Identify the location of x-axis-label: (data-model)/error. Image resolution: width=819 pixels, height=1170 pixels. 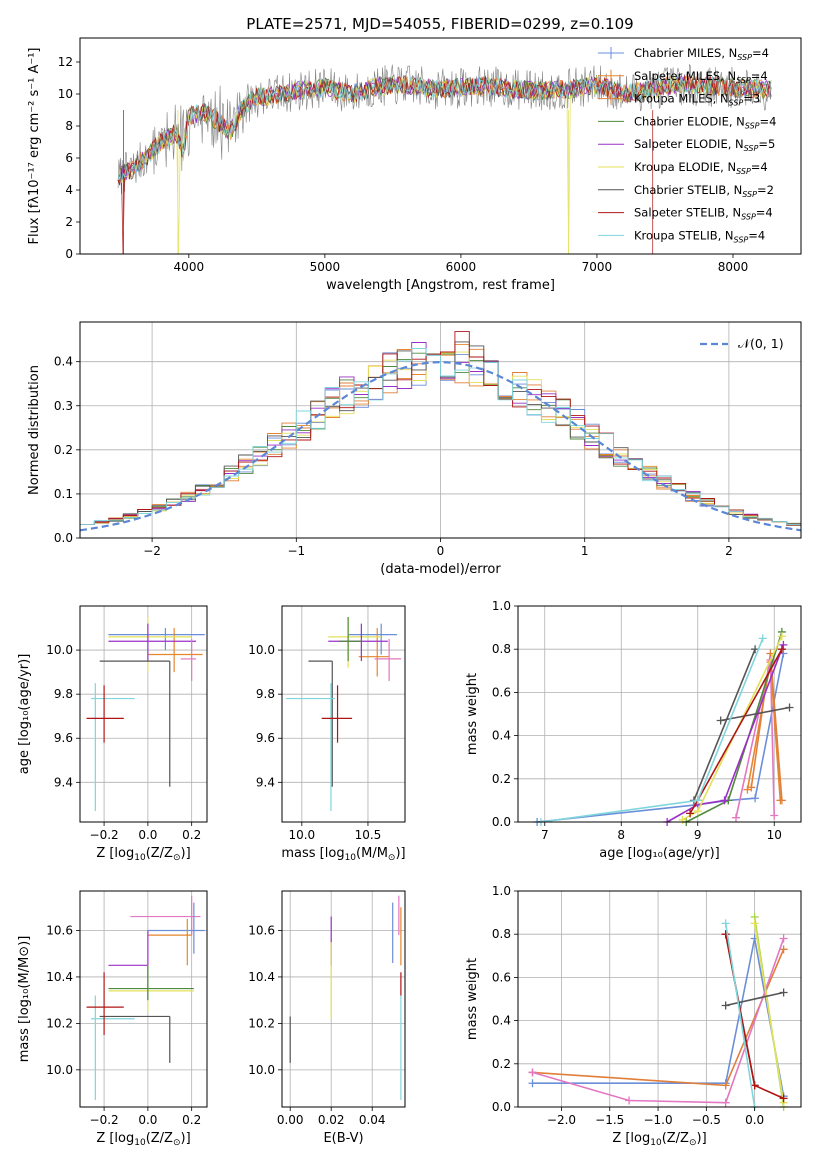
(440, 569).